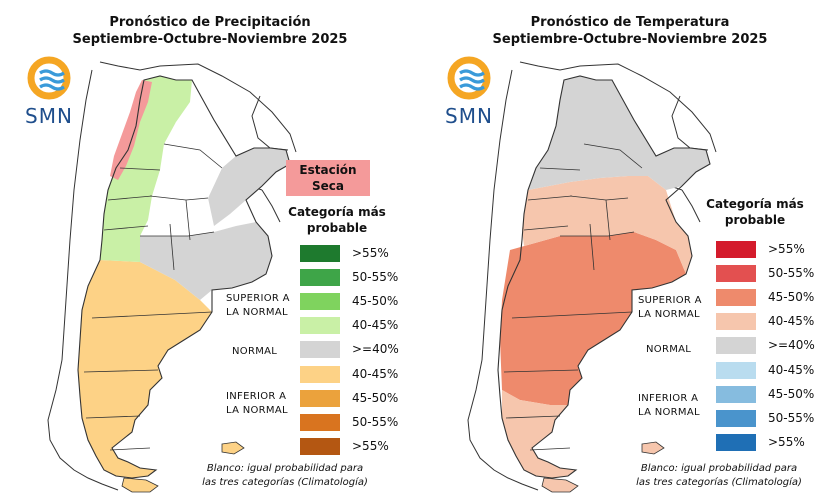 This screenshot has height=504, width=840. I want to click on smn-logo: SMN, so click(49, 97).